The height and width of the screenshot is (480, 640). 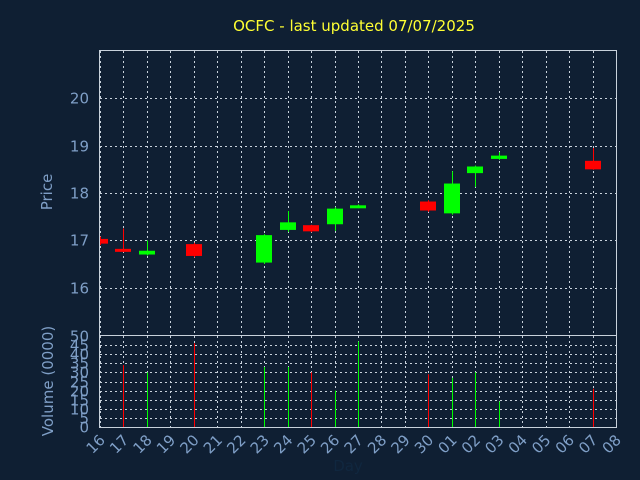 What do you see at coordinates (84, 428) in the screenshot?
I see `volume-y-tick-label: 0` at bounding box center [84, 428].